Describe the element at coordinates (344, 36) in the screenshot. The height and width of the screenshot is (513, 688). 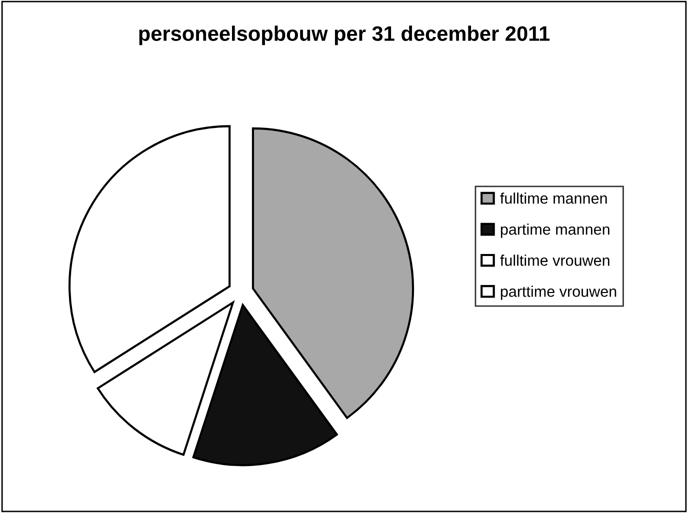
I see `chart-title: personeelsopbouw per 31 december 2011` at that location.